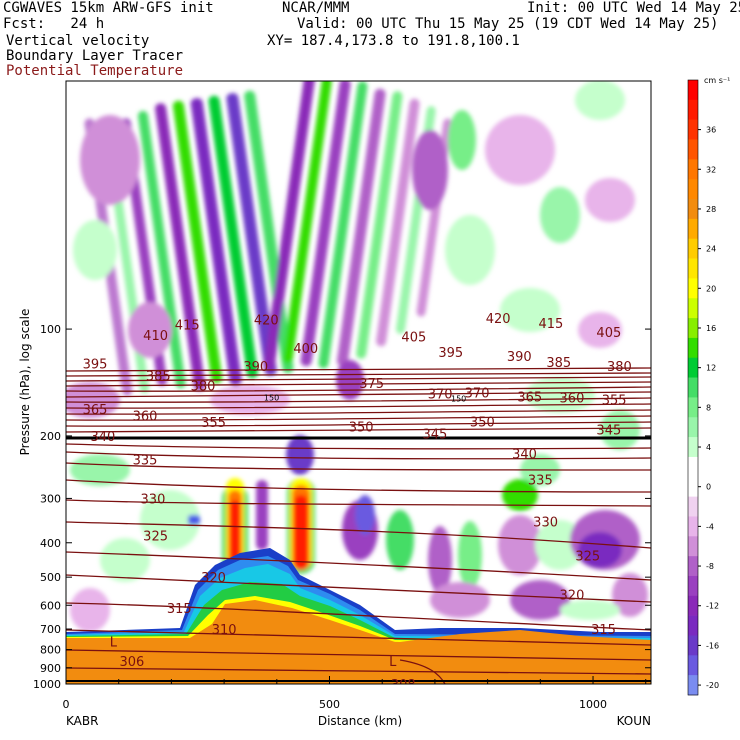 Image resolution: width=740 pixels, height=740 pixels. What do you see at coordinates (413, 338) in the screenshot?
I see `isentrope-label: 405` at bounding box center [413, 338].